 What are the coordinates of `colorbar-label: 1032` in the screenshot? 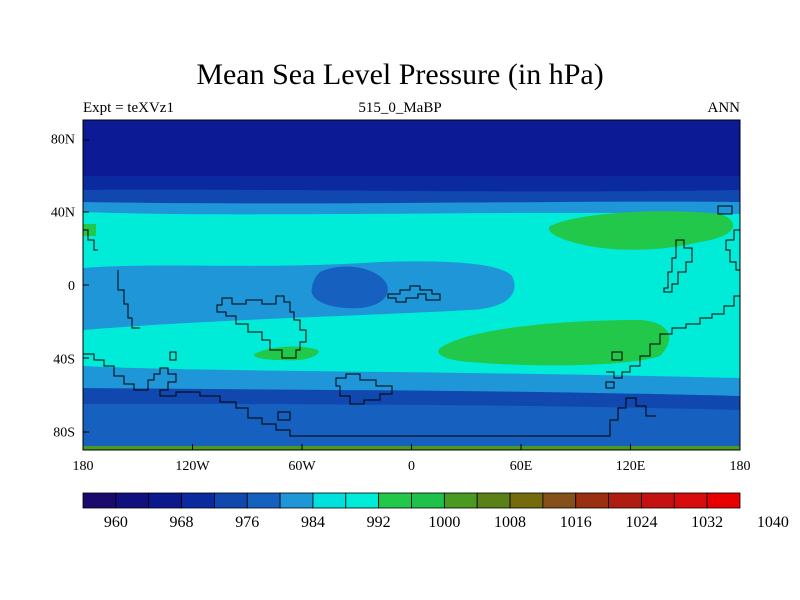 It's located at (707, 522).